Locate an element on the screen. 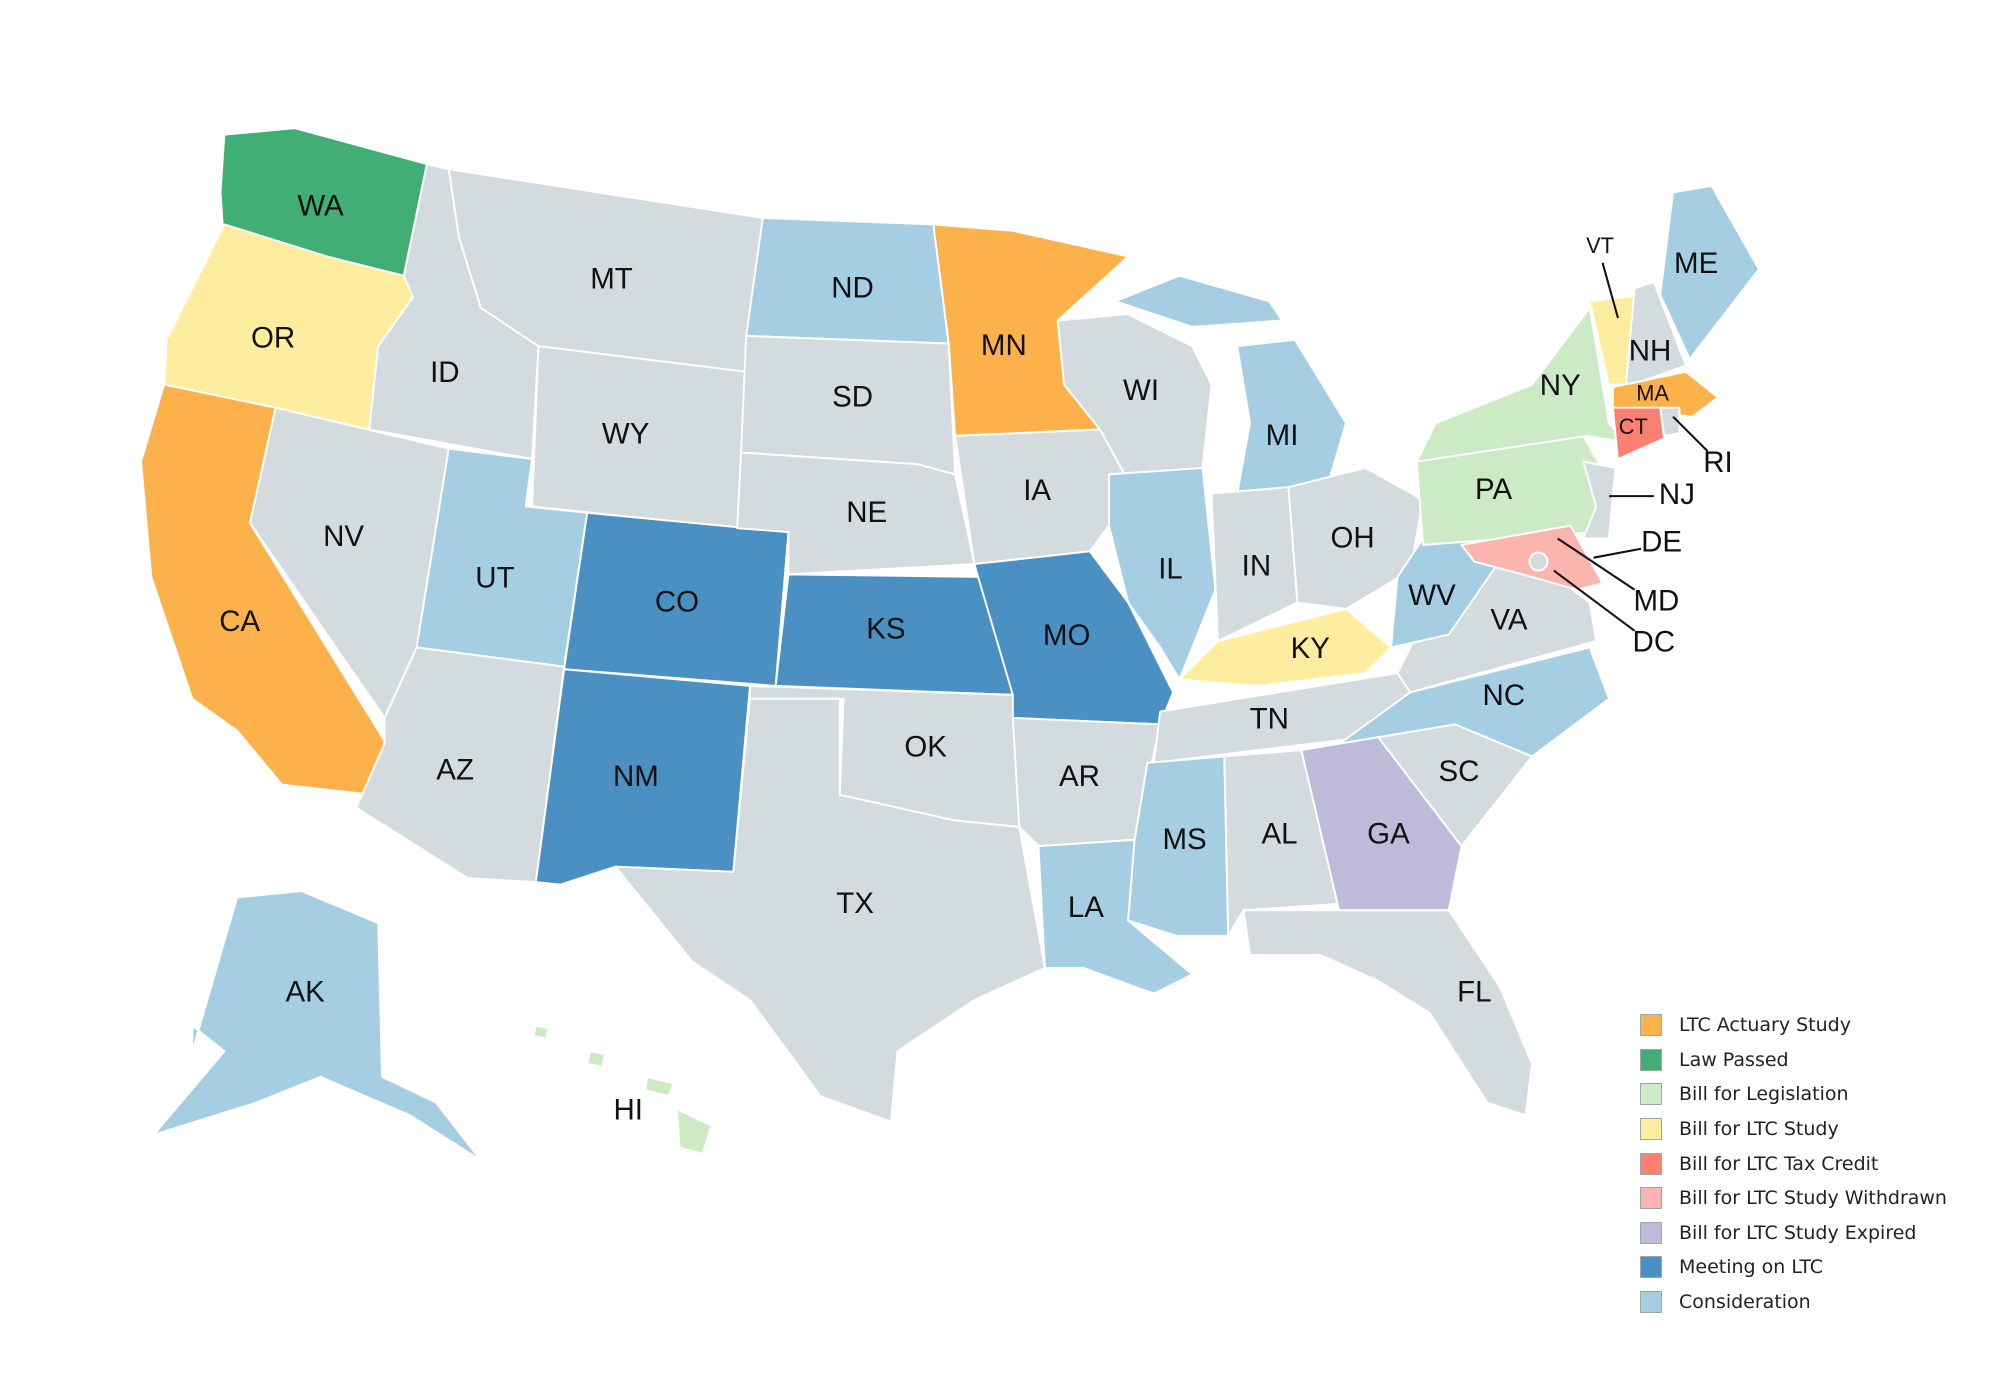  legend-label: Bill for LTC Study Withdrawn is located at coordinates (1813, 1198).